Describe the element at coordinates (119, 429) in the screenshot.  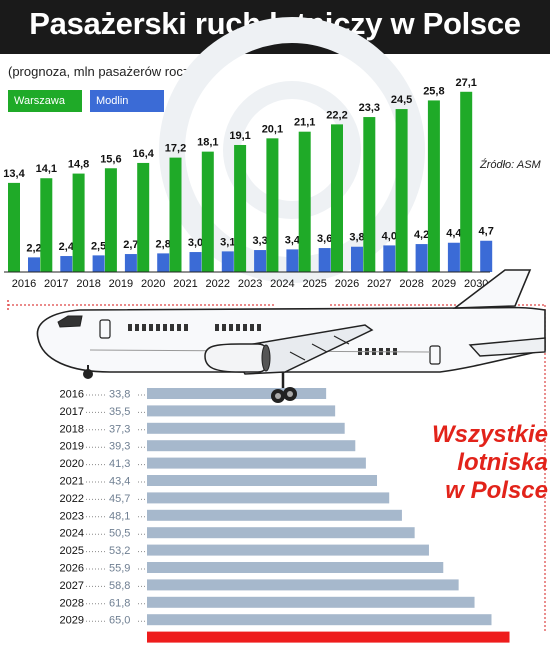
I see `hbar-value-2018: 37,3` at that location.